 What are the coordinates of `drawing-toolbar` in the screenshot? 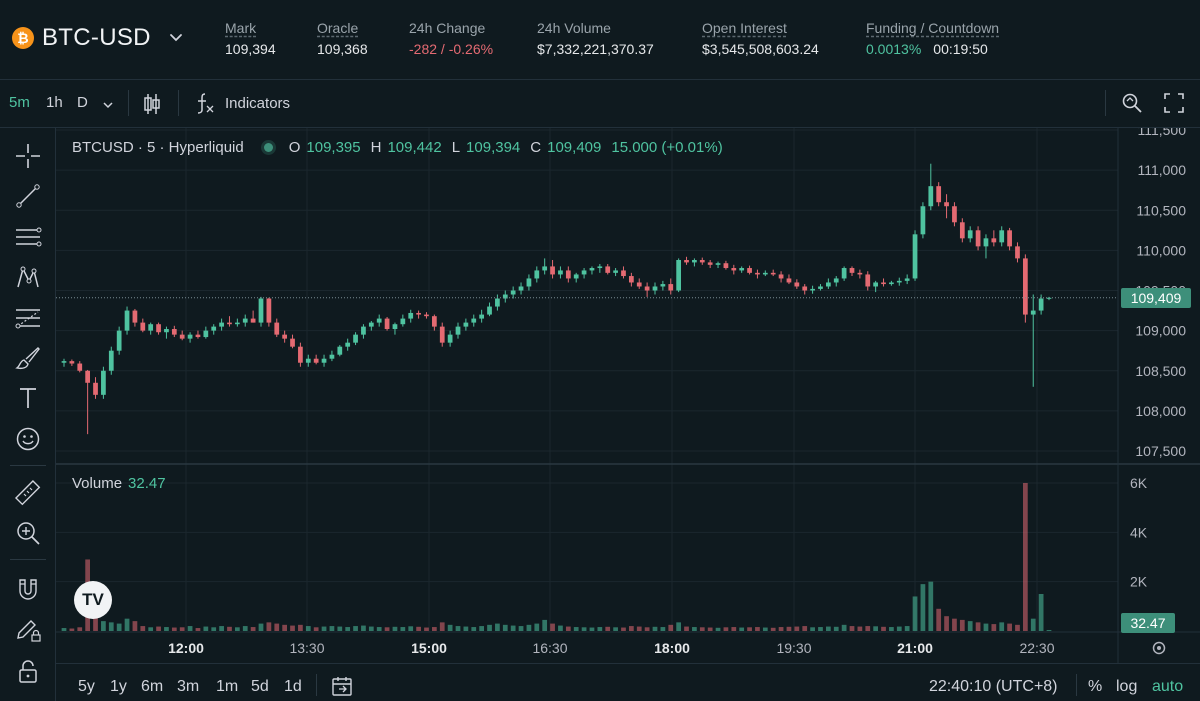 It's located at (28, 414).